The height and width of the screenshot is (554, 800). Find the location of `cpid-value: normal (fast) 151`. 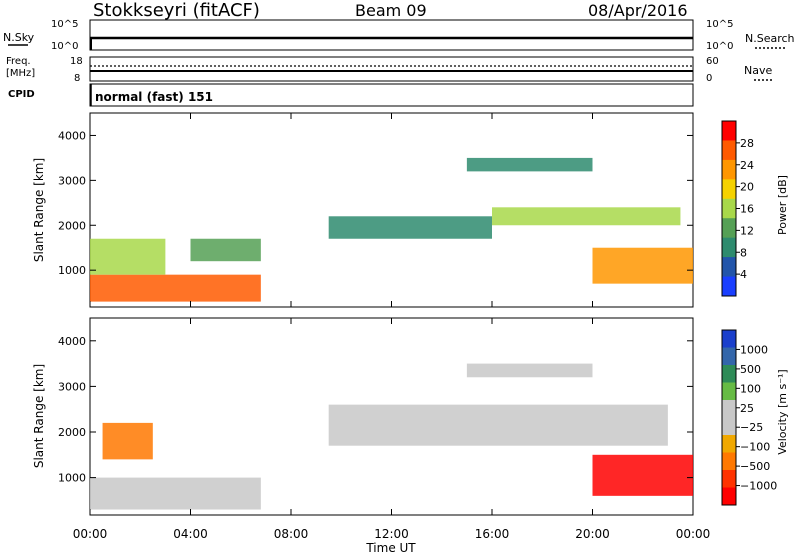

cpid-value: normal (fast) 151 is located at coordinates (154, 97).